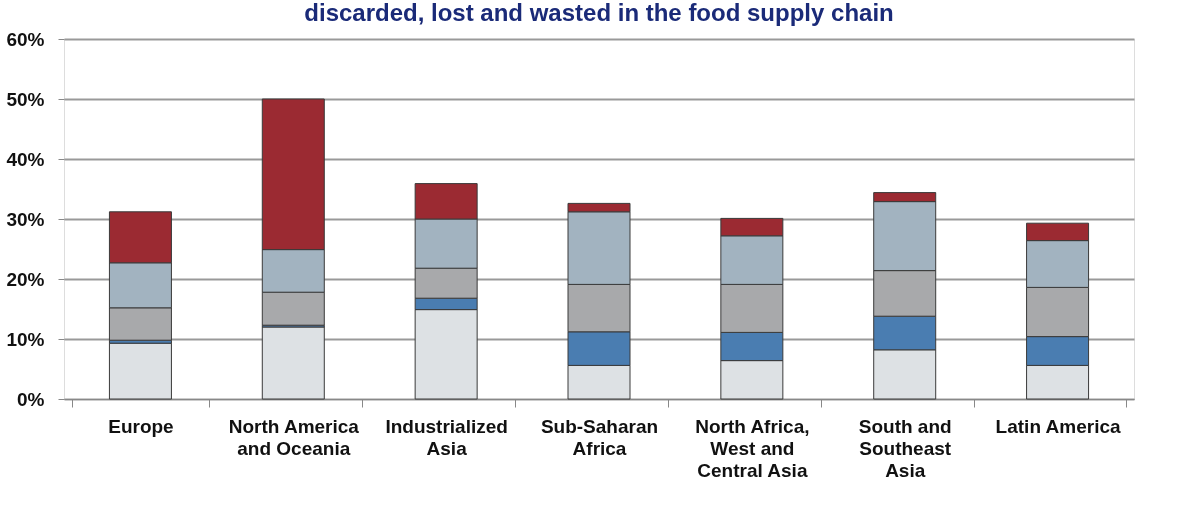 The height and width of the screenshot is (525, 1183). I want to click on x-tick-label: South and Southeast Asia, so click(905, 448).